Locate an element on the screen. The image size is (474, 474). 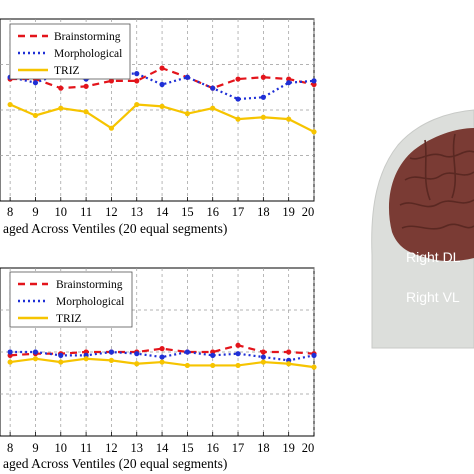
brain-label-right-dl: Right DL is located at coordinates (433, 257).